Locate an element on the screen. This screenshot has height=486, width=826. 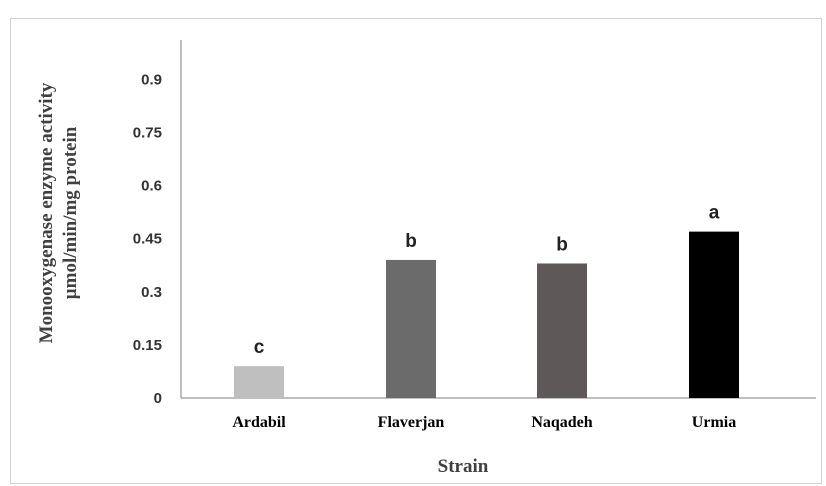
x-axis-title: Strain is located at coordinates (463, 466).